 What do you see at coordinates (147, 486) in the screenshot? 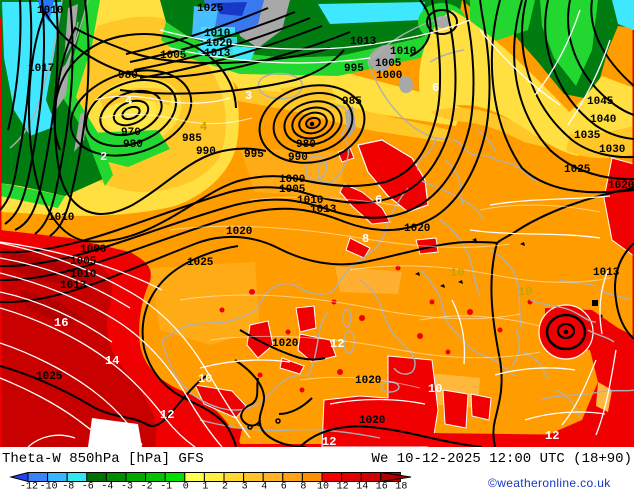
I see `svg-text: -2` at bounding box center [147, 486].